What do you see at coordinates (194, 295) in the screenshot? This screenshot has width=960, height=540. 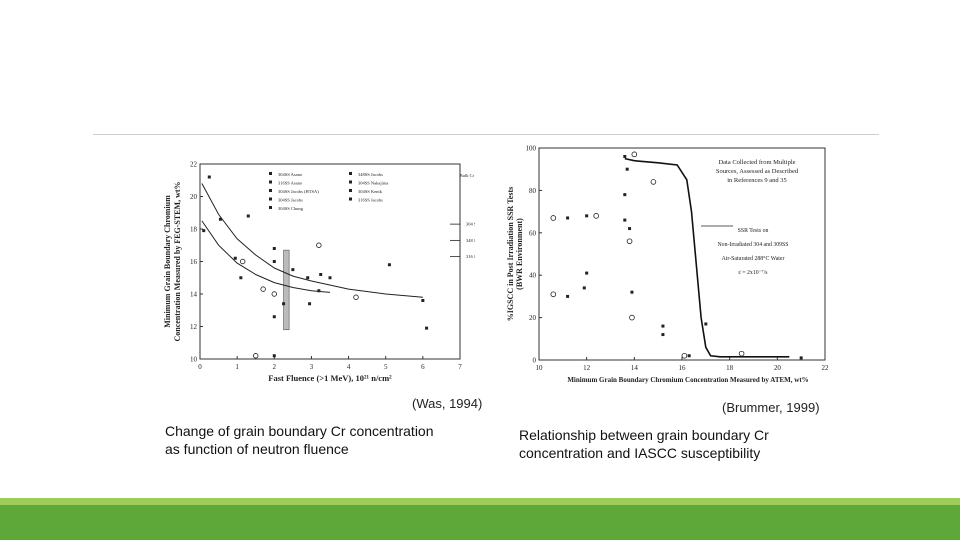 I see `y-tick-label: 14` at bounding box center [194, 295].